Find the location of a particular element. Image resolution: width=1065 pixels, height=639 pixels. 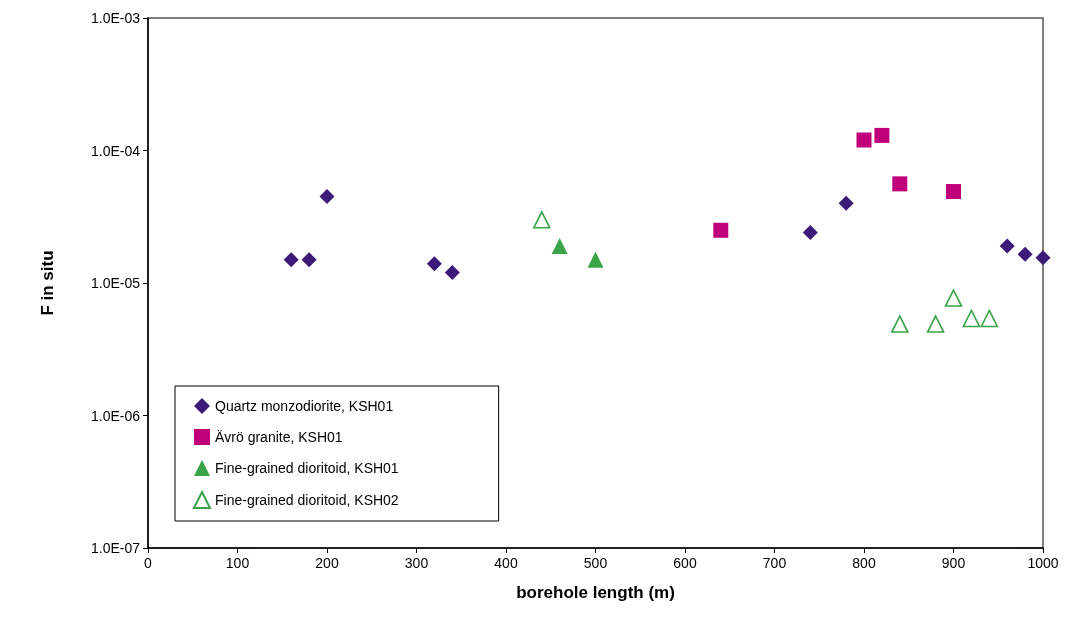

y-tick-label: 1.0E-06 is located at coordinates (115, 415).